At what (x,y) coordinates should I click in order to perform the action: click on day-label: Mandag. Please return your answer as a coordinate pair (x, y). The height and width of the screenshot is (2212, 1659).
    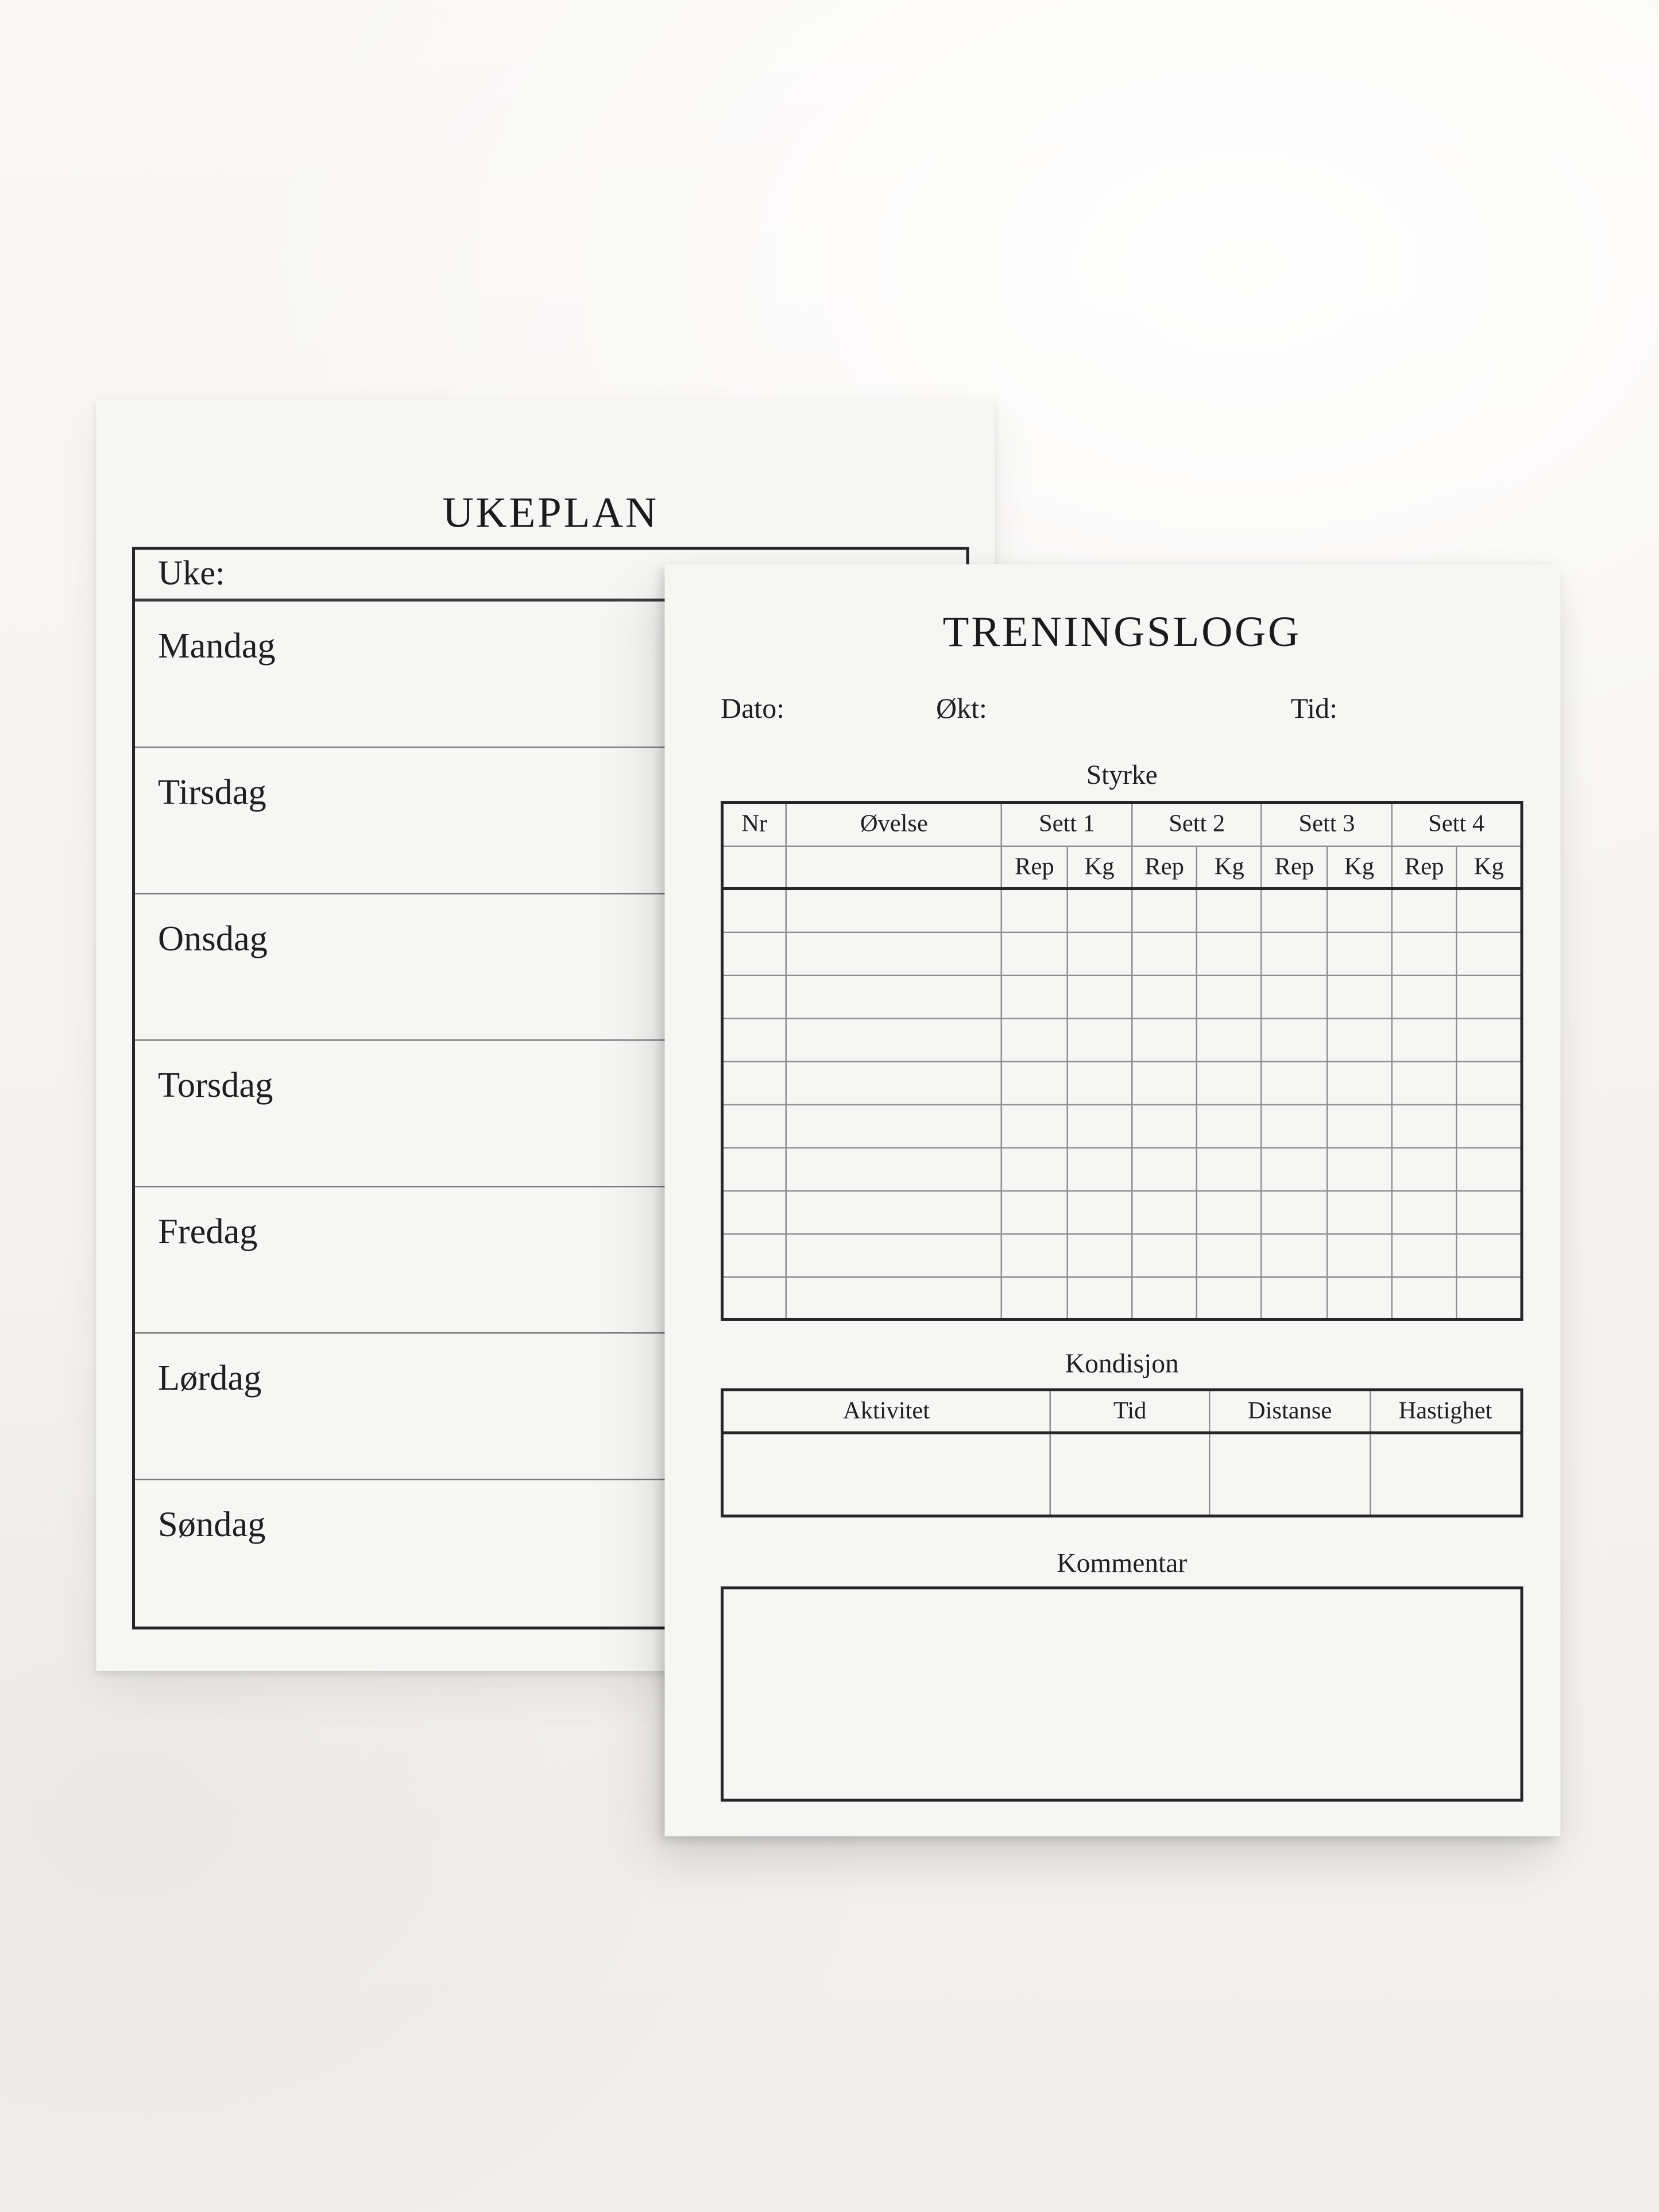
    Looking at the image, I should click on (217, 647).